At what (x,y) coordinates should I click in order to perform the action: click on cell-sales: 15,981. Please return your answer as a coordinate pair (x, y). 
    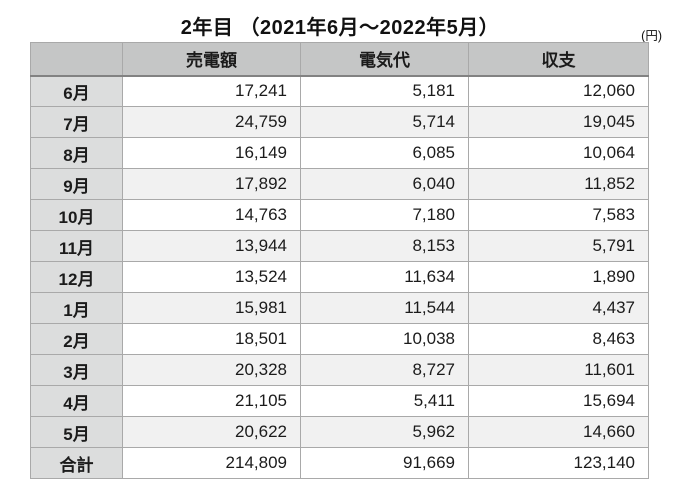
    Looking at the image, I should click on (211, 308).